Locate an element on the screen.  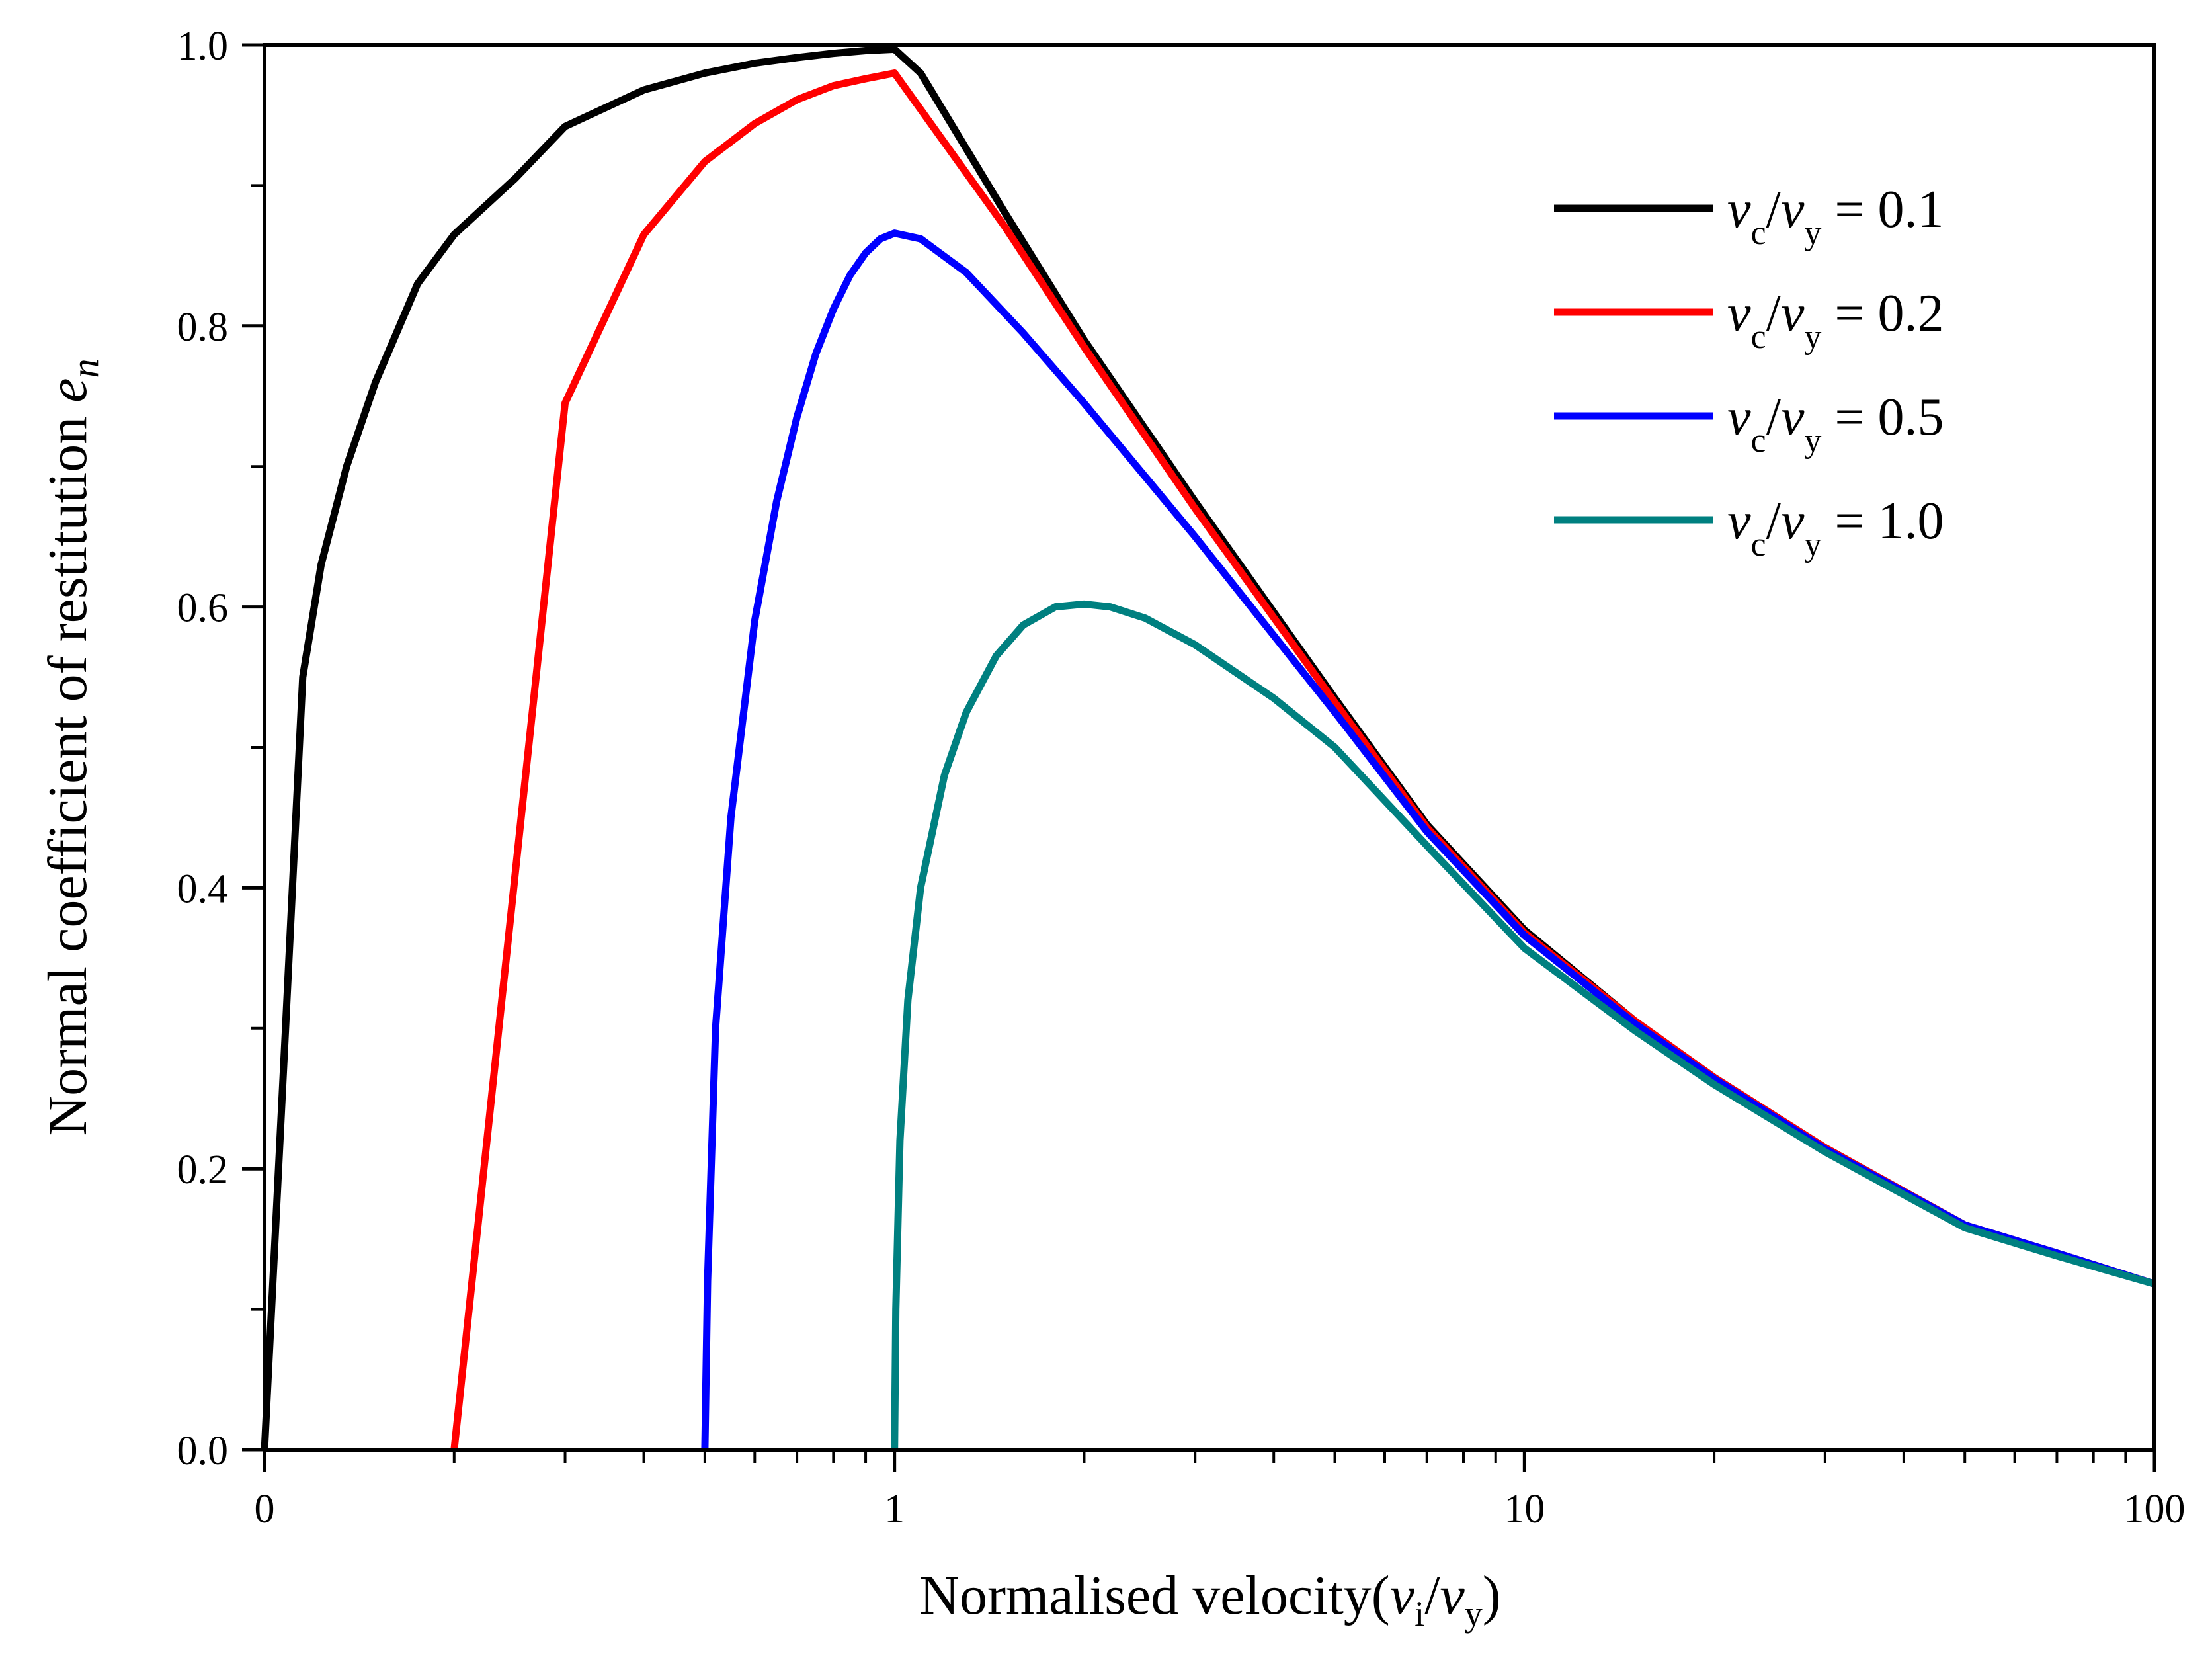
legend-label-2: vc/vy = 0.5 is located at coordinates (1835, 424).